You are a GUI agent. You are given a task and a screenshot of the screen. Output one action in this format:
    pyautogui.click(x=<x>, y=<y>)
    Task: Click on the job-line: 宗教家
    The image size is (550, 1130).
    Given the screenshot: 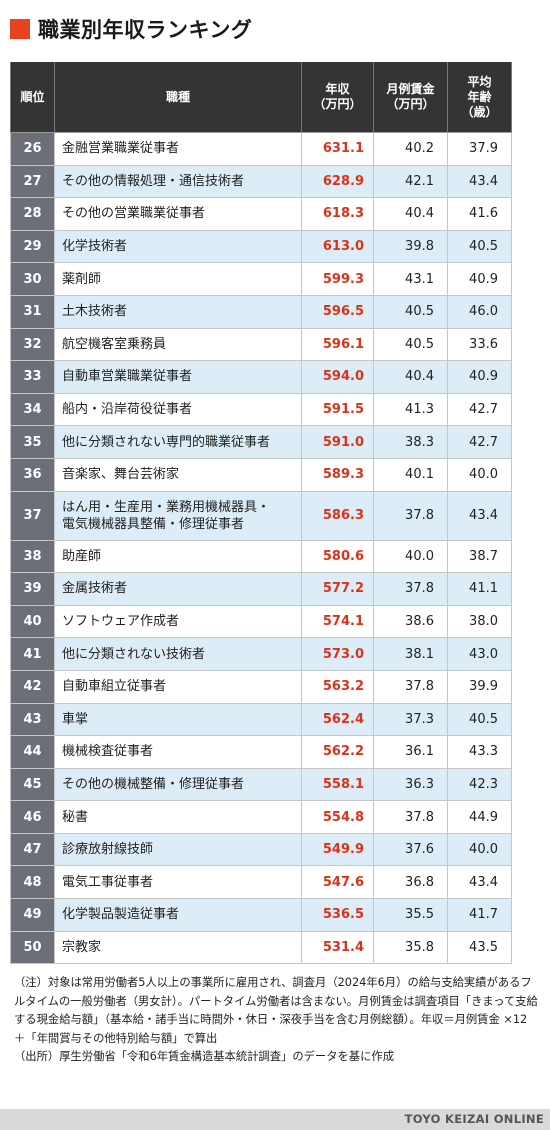 What is the action you would take?
    pyautogui.click(x=82, y=947)
    